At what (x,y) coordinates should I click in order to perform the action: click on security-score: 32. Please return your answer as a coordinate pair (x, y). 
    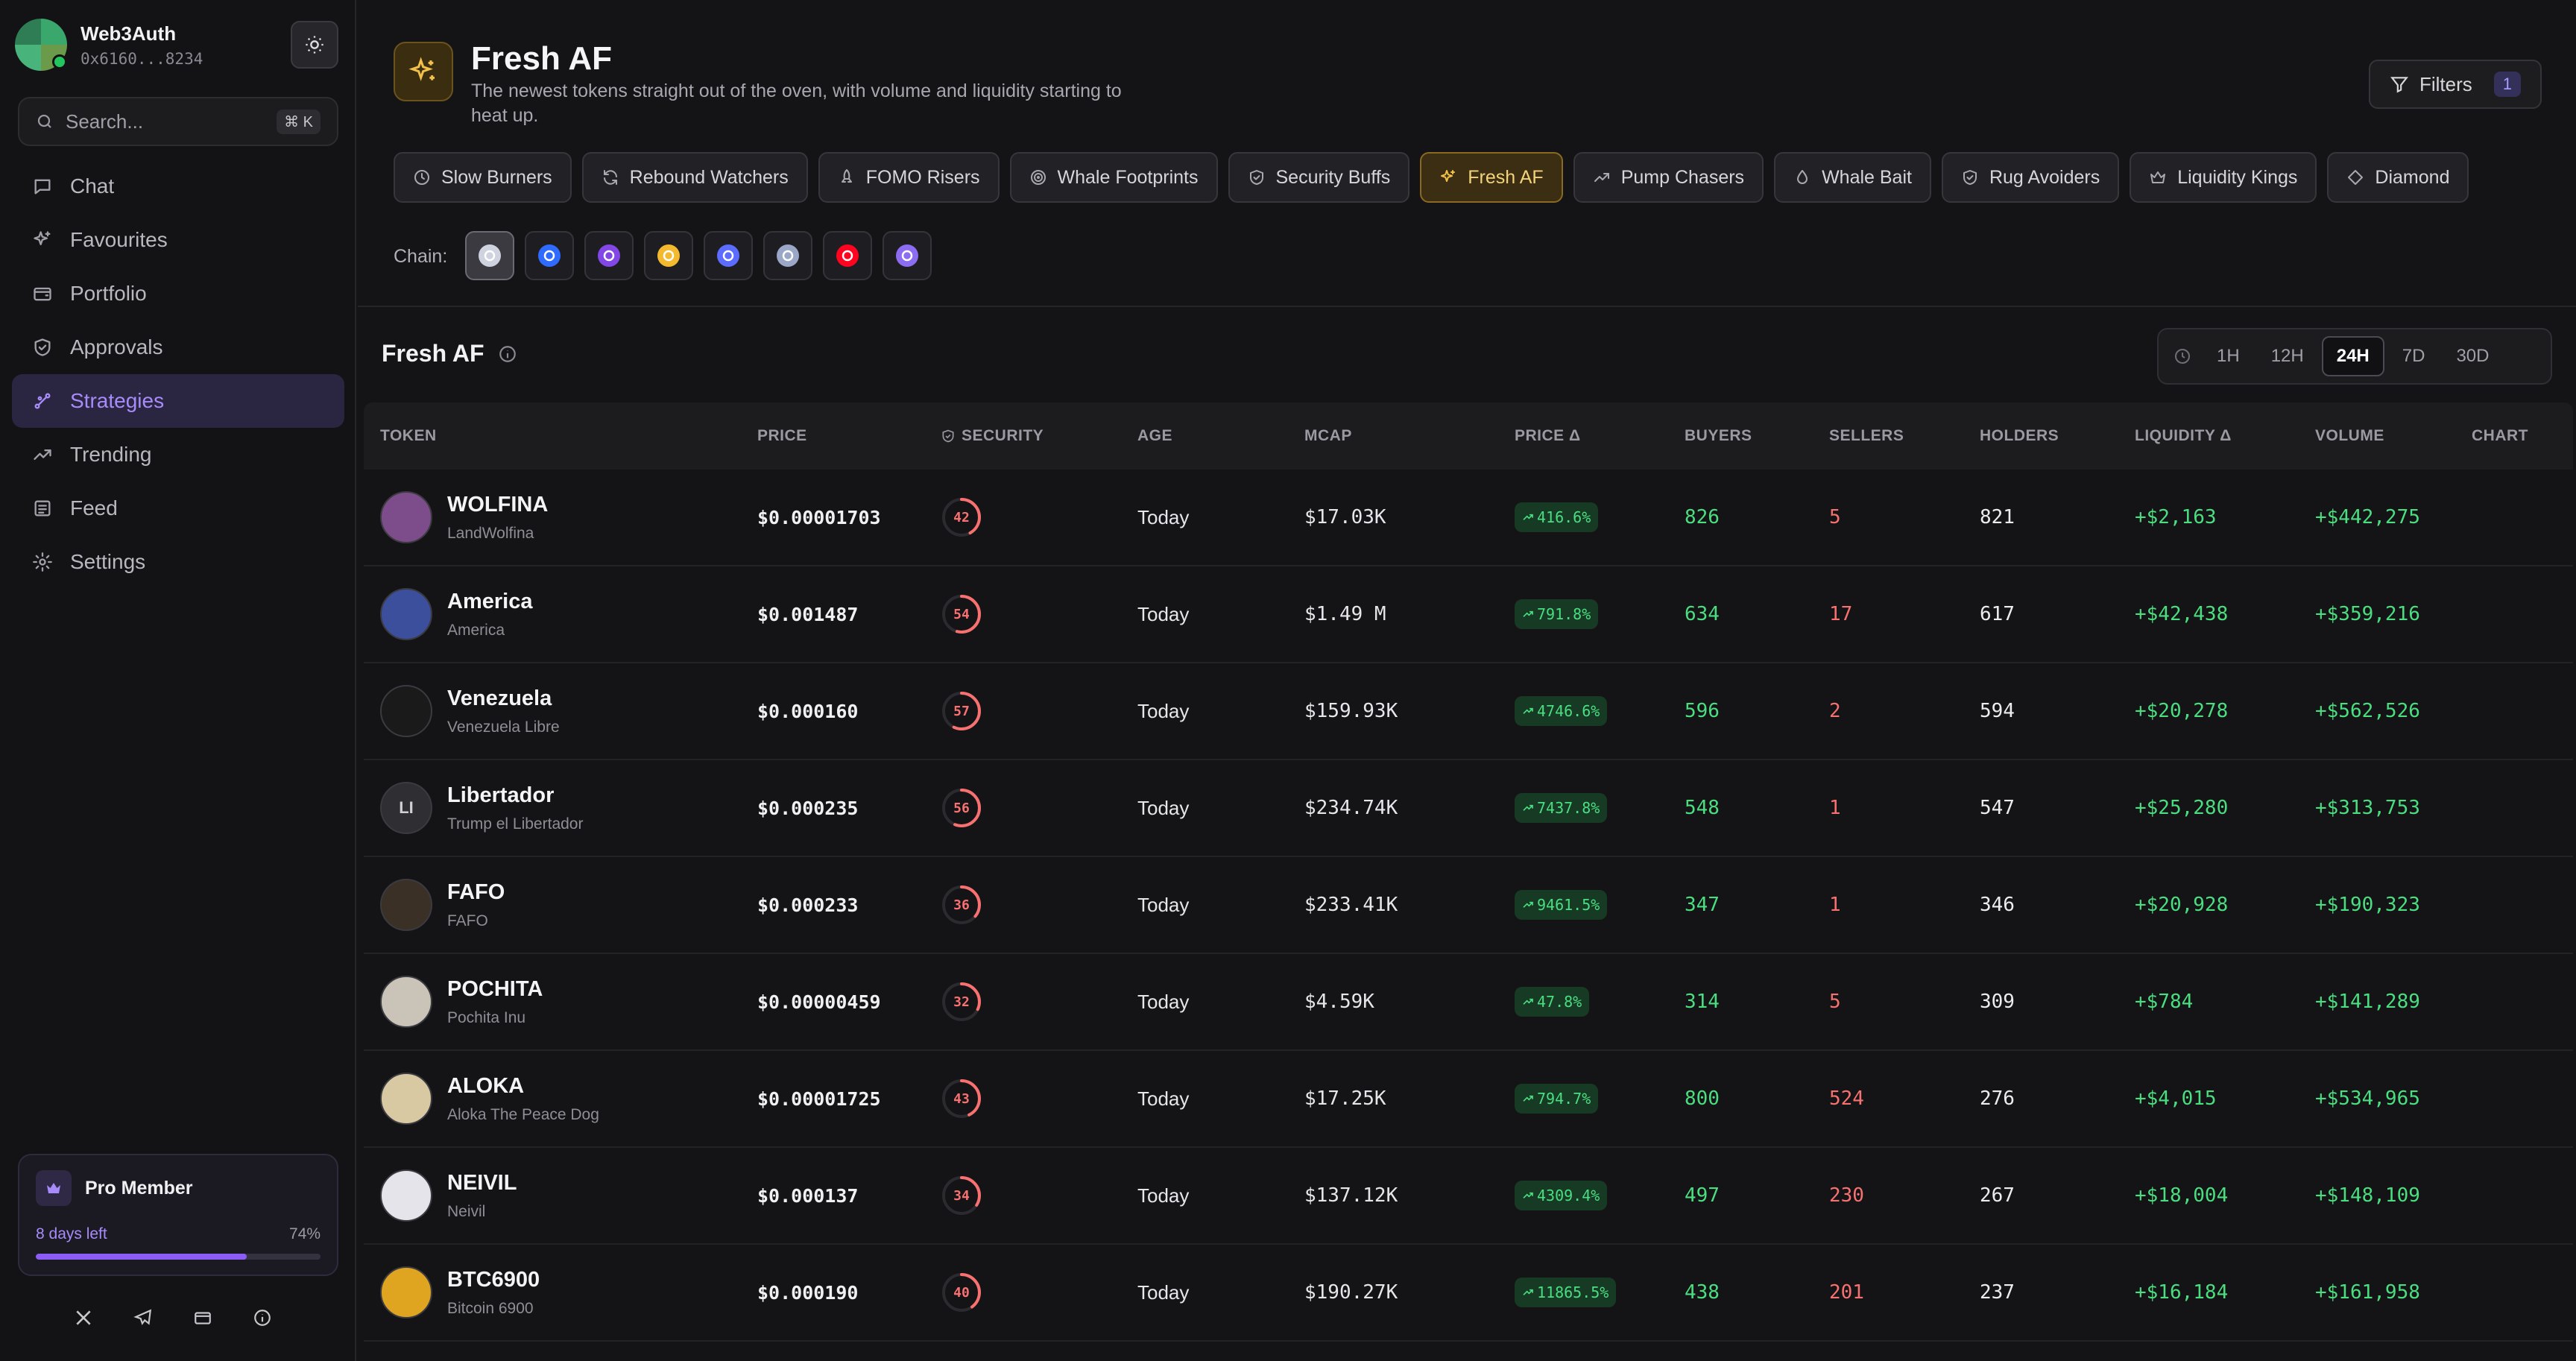
    Looking at the image, I should click on (961, 1002).